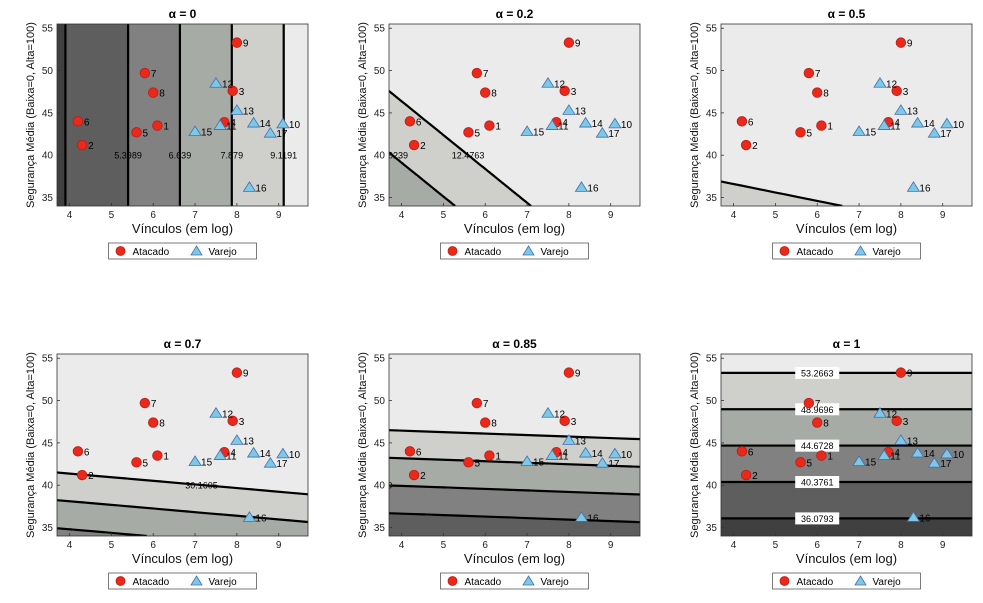  I want to click on point-label: 10, so click(627, 125).